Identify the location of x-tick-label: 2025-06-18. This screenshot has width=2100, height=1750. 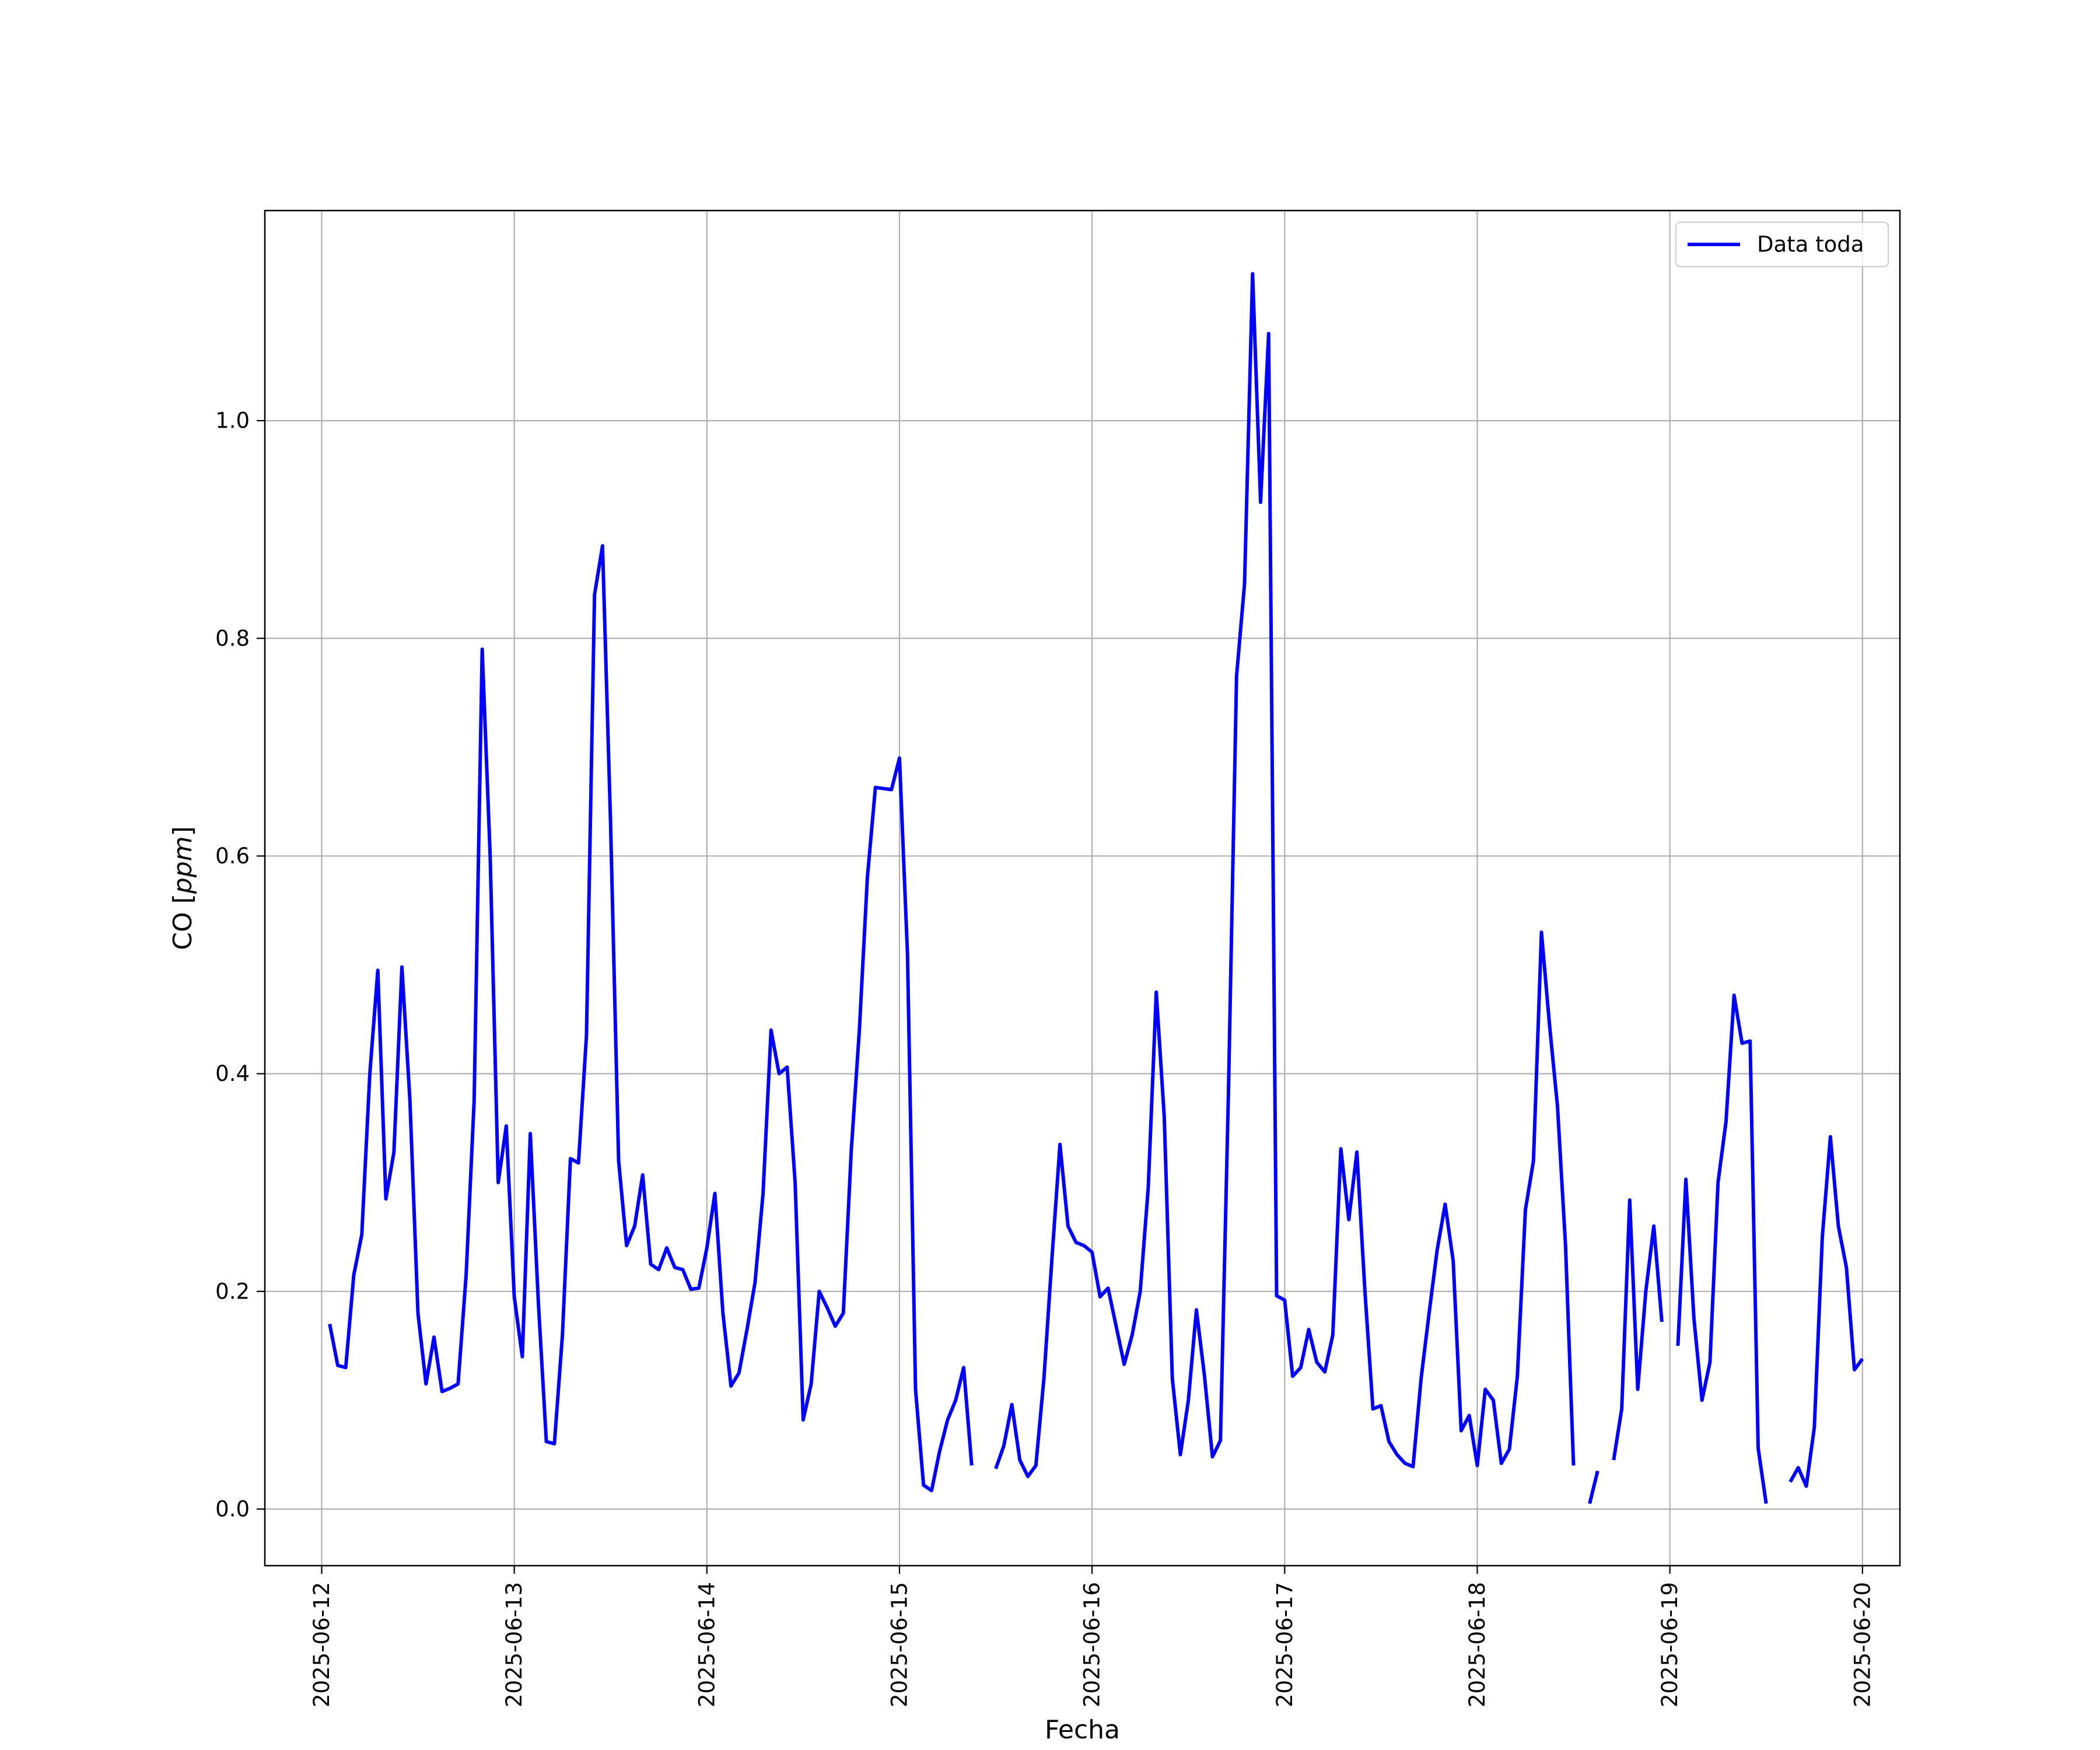
(1477, 1644).